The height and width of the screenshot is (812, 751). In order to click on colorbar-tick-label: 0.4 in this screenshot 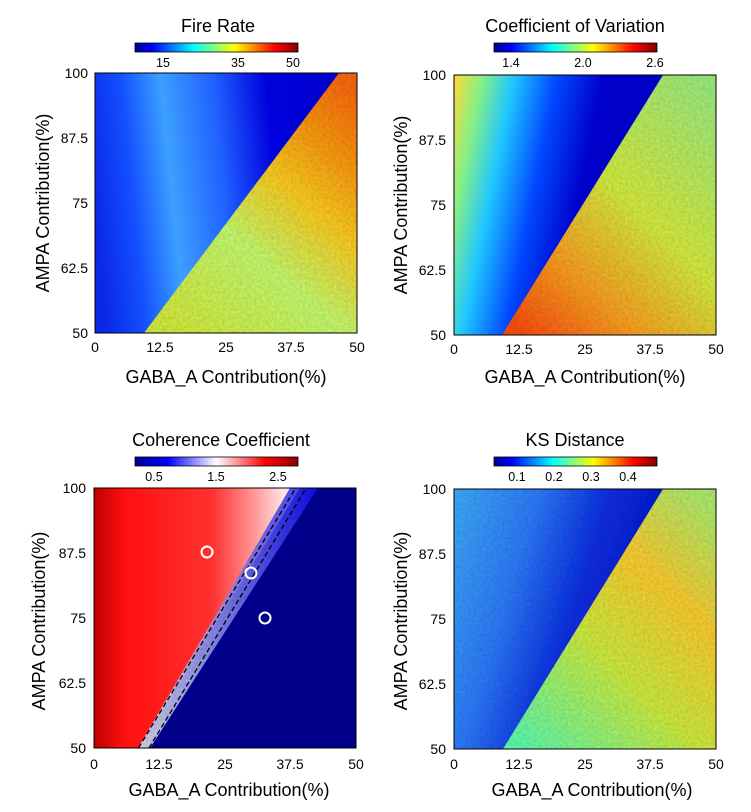, I will do `click(627, 477)`.